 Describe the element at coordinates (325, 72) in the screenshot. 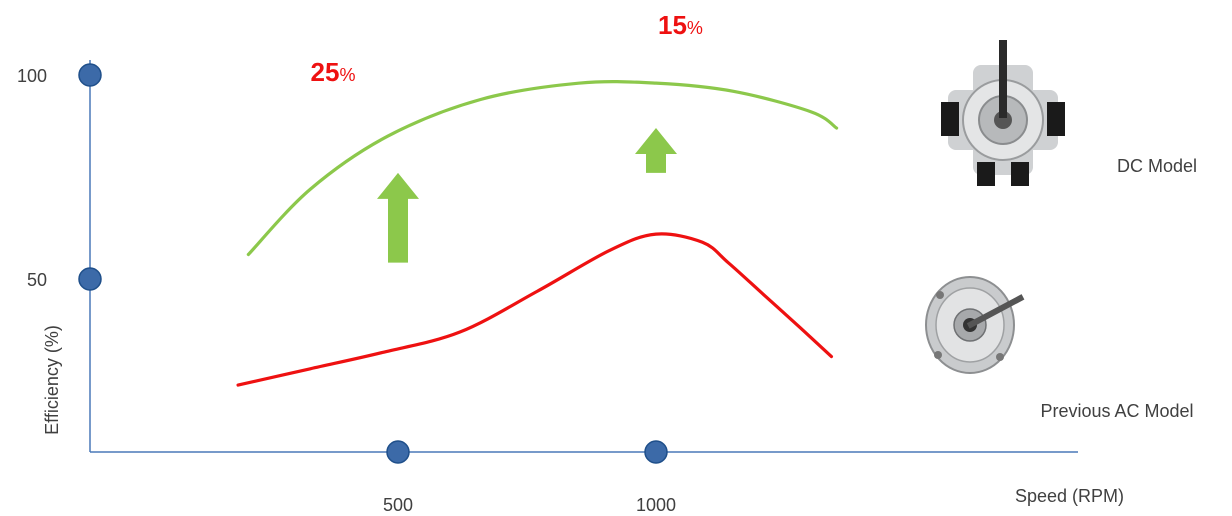

I see `gain-value: 25` at that location.